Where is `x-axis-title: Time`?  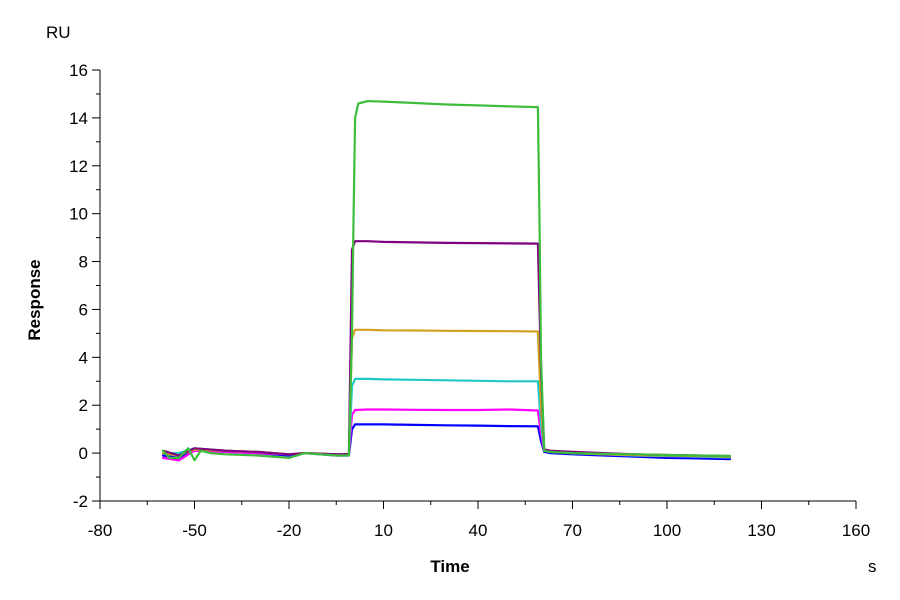
x-axis-title: Time is located at coordinates (449, 566).